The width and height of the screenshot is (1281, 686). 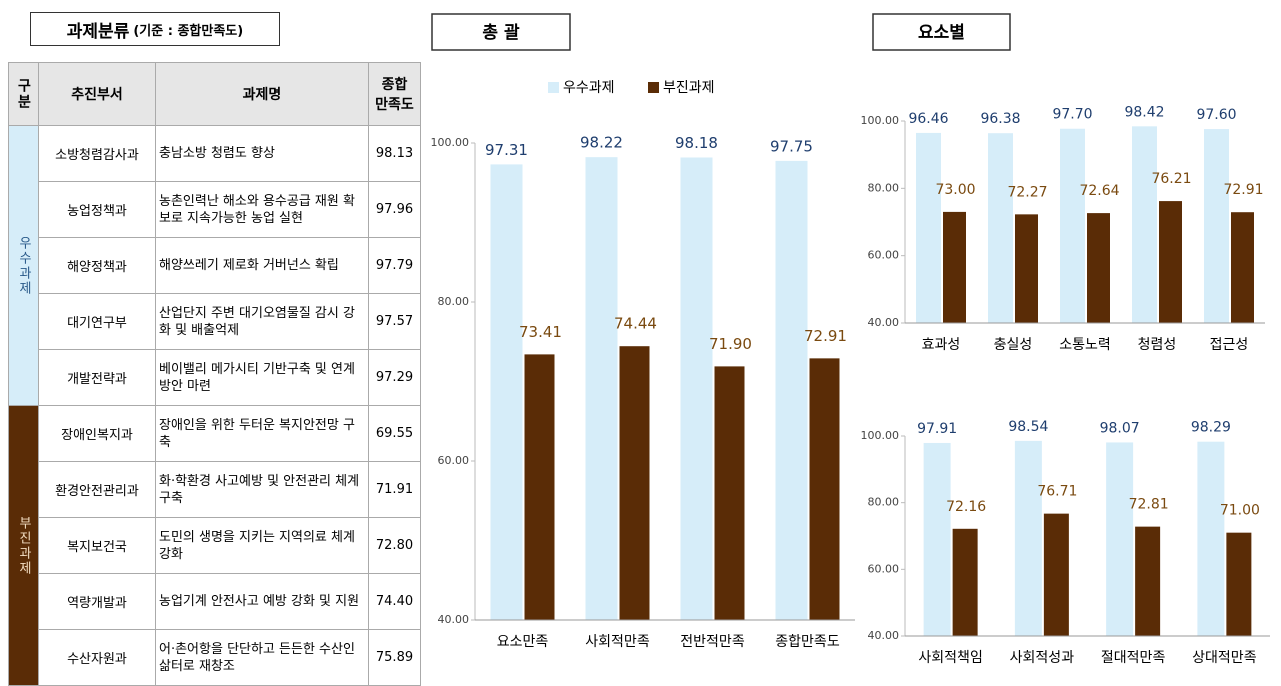 I want to click on x-tick-label: 상대적만족, so click(x=1224, y=658).